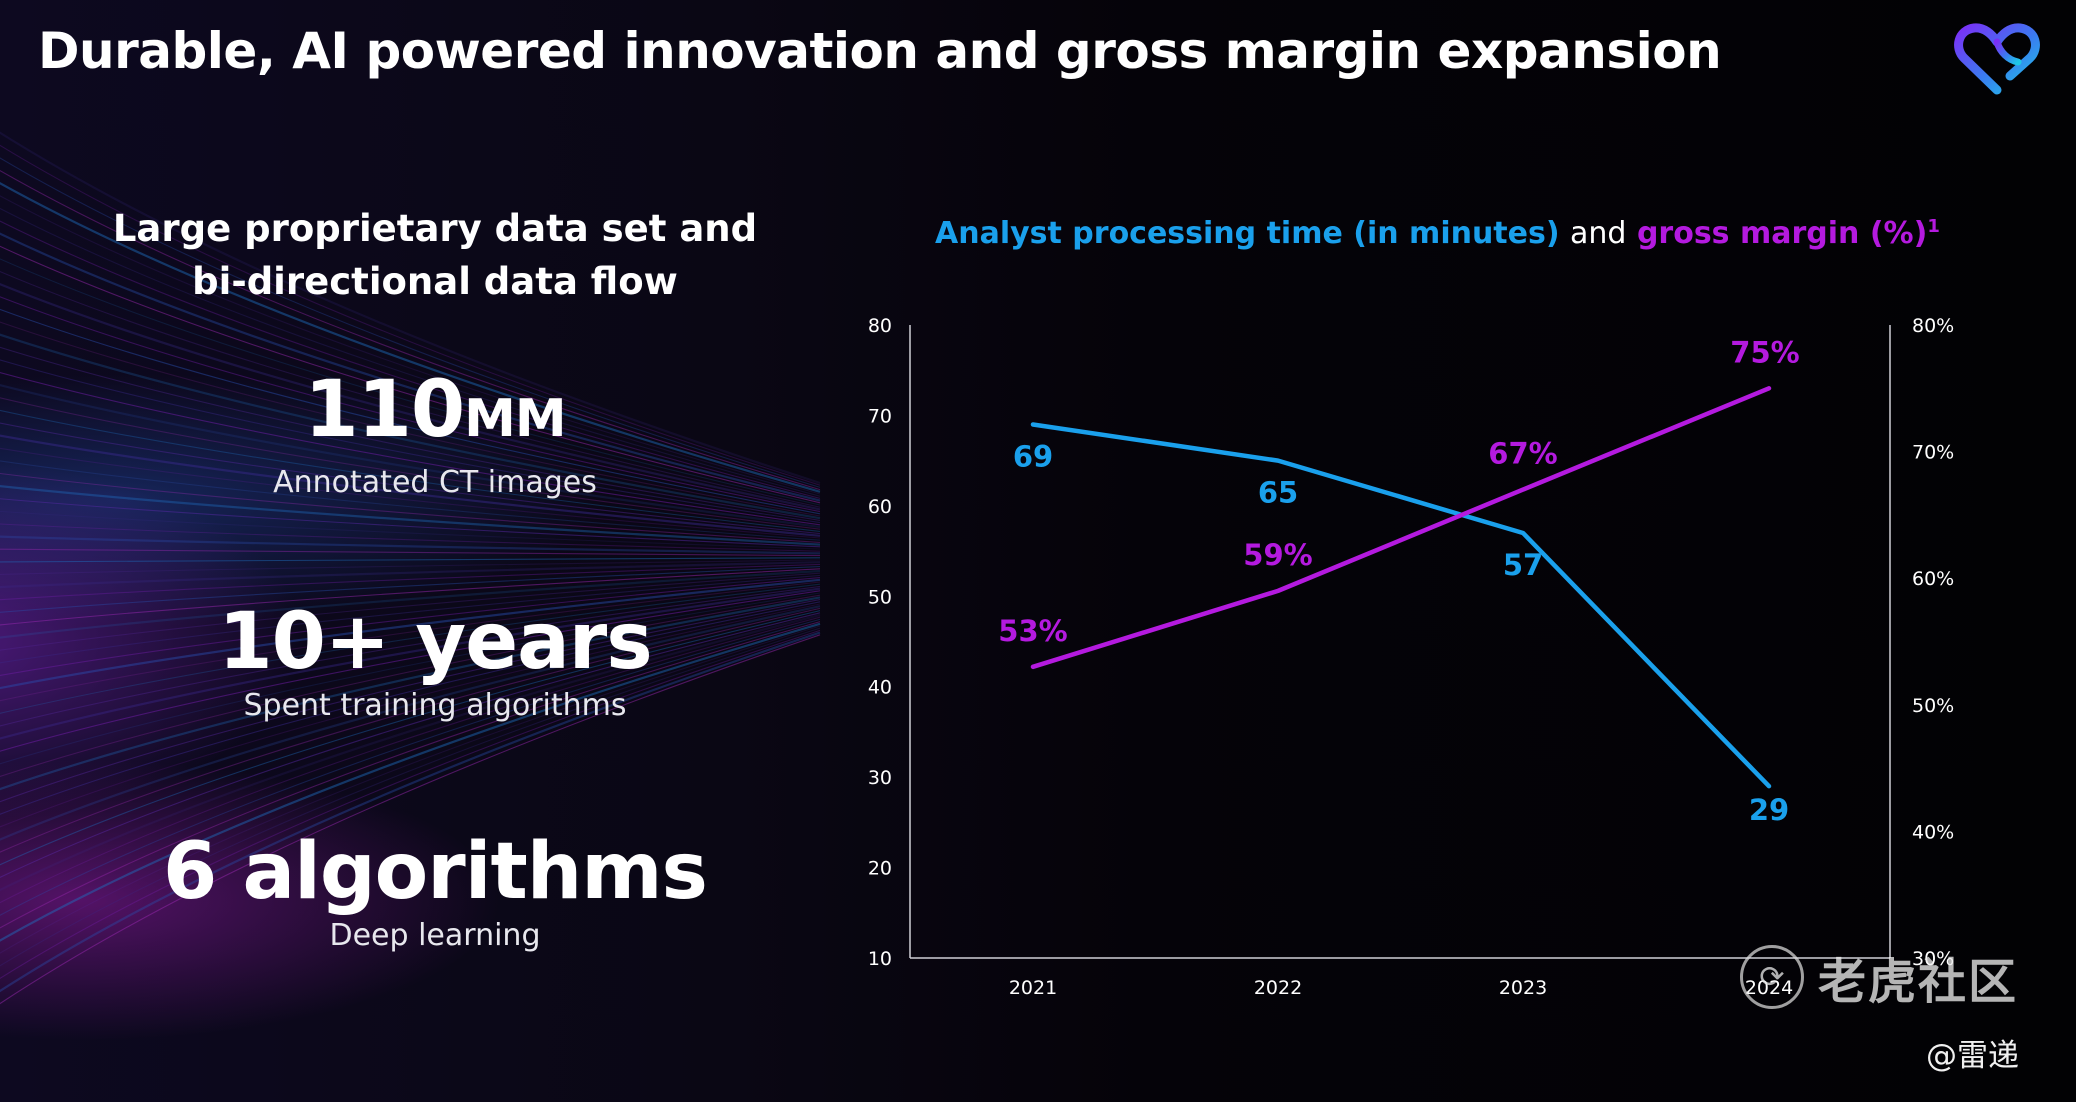 The height and width of the screenshot is (1102, 2076). What do you see at coordinates (1933, 579) in the screenshot?
I see `y-right-tick-label: 60%` at bounding box center [1933, 579].